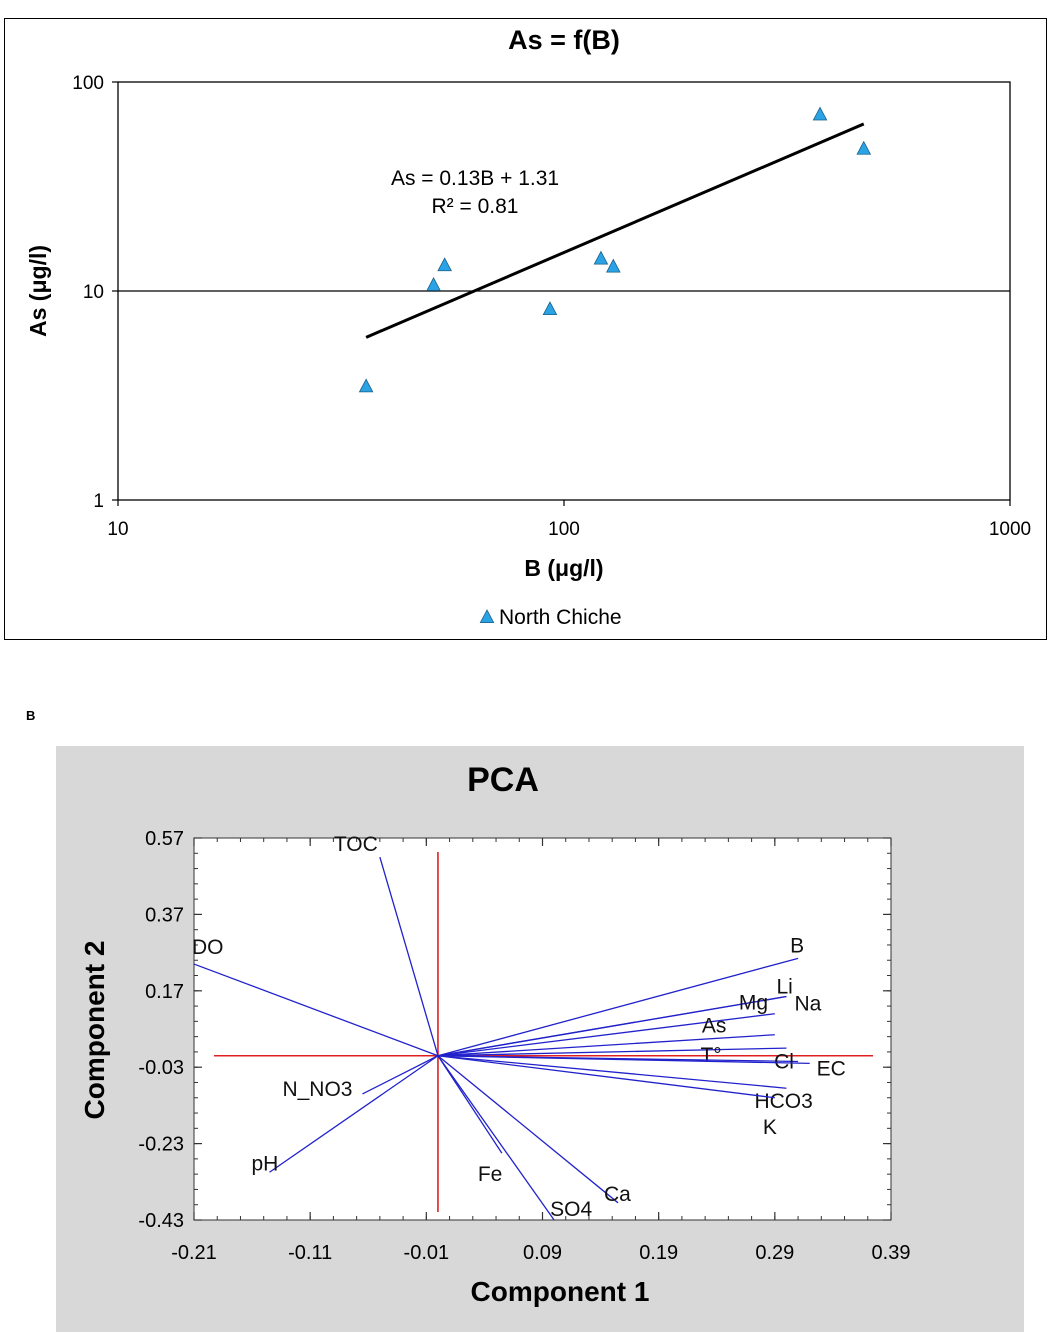 The image size is (1051, 1337). Describe the element at coordinates (88, 83) in the screenshot. I see `y-tick-label: 100` at that location.